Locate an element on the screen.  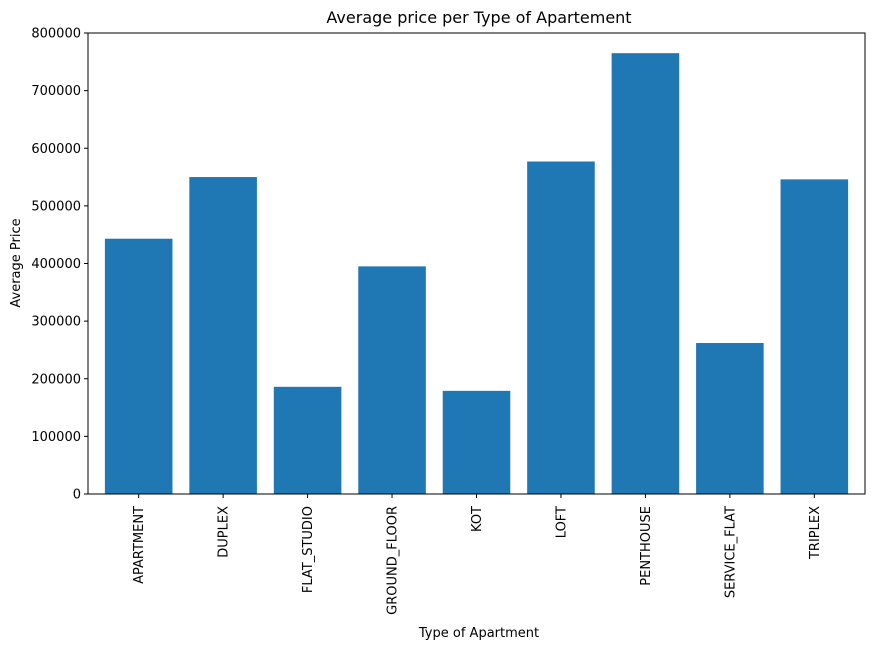
y-tick-label: 800000 is located at coordinates (56, 34).